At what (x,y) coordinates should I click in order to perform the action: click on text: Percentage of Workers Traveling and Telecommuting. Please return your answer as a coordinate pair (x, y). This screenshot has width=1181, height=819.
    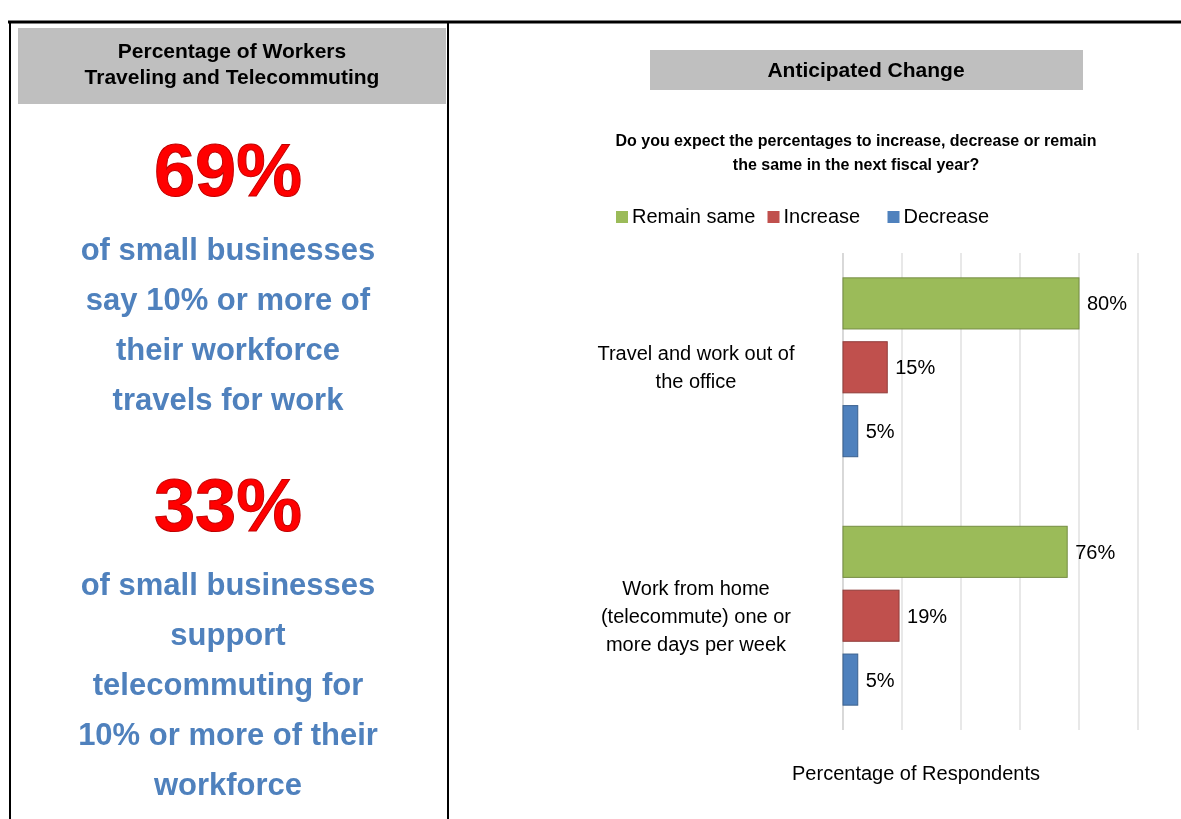
    Looking at the image, I should click on (232, 63).